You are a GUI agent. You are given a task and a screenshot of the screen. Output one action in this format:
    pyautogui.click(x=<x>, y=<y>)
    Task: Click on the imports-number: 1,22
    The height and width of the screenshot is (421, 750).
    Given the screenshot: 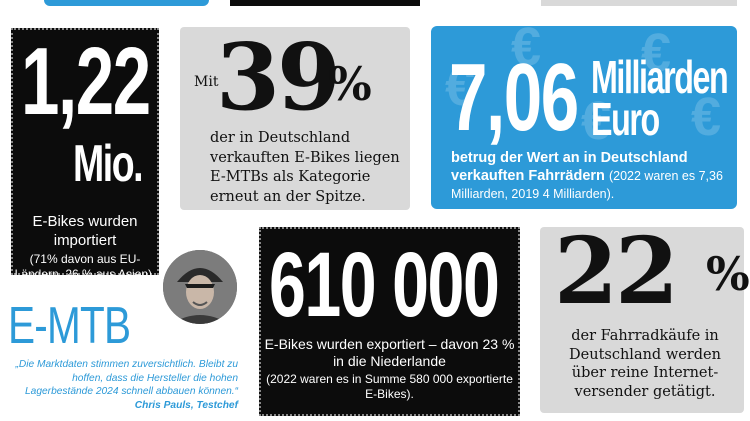 What is the action you would take?
    pyautogui.click(x=86, y=81)
    